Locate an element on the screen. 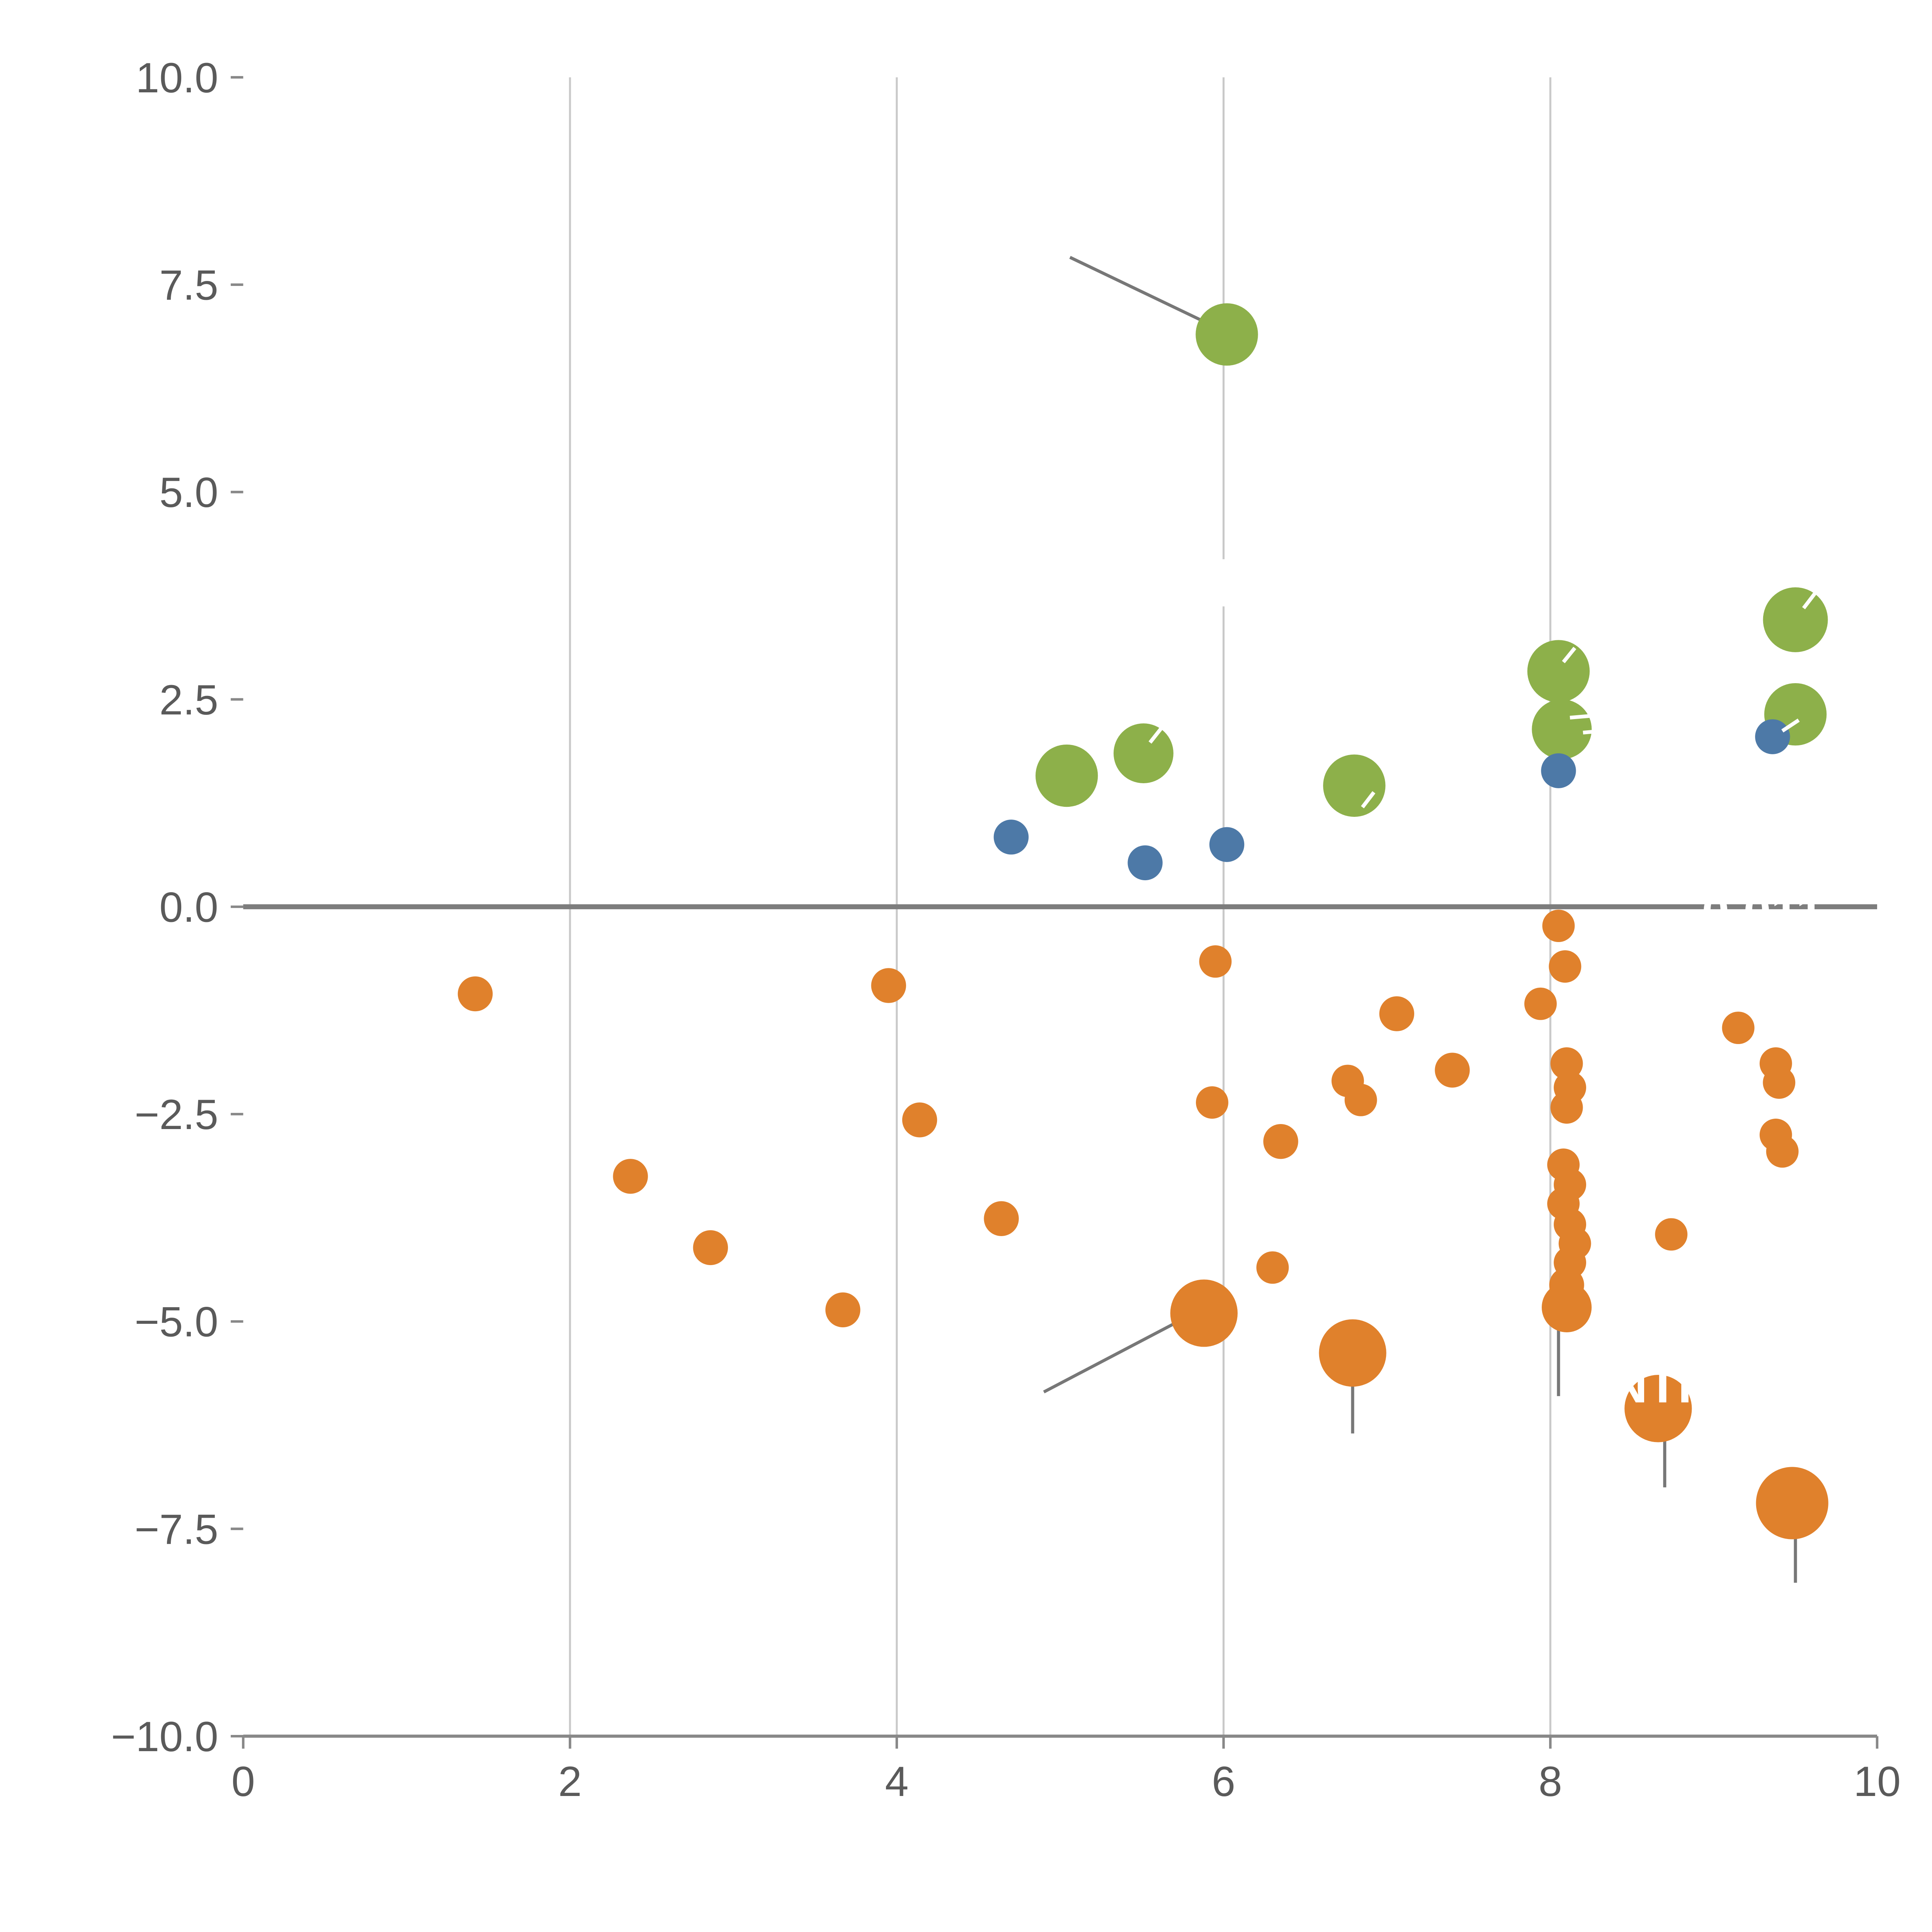 The width and height of the screenshot is (1932, 1932). y-tick-label: 0.0 is located at coordinates (189, 907).